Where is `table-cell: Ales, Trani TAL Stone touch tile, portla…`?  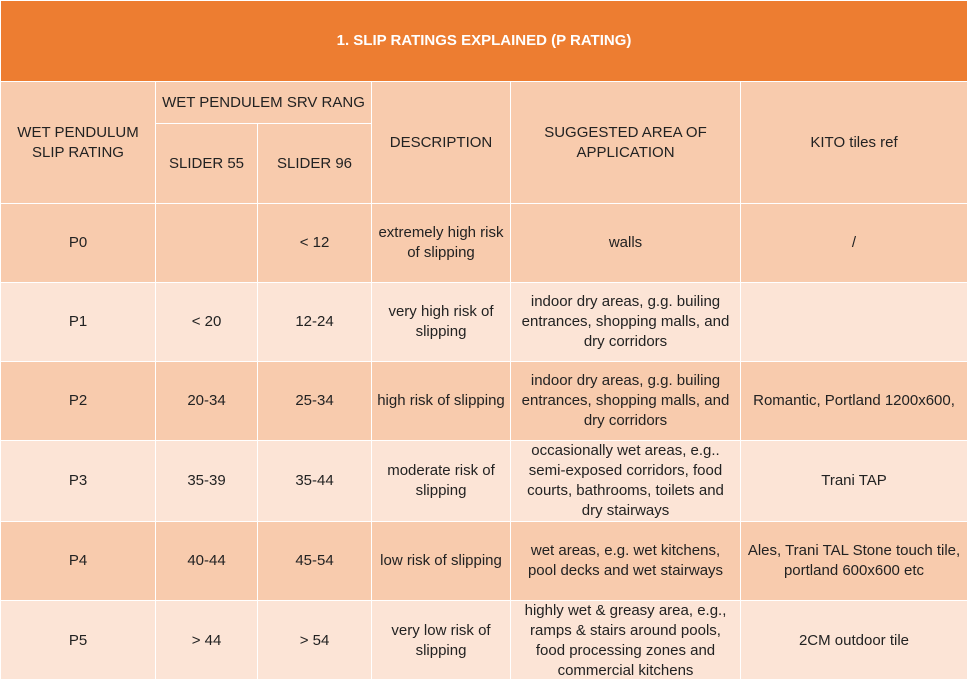 table-cell: Ales, Trani TAL Stone touch tile, portla… is located at coordinates (853, 561).